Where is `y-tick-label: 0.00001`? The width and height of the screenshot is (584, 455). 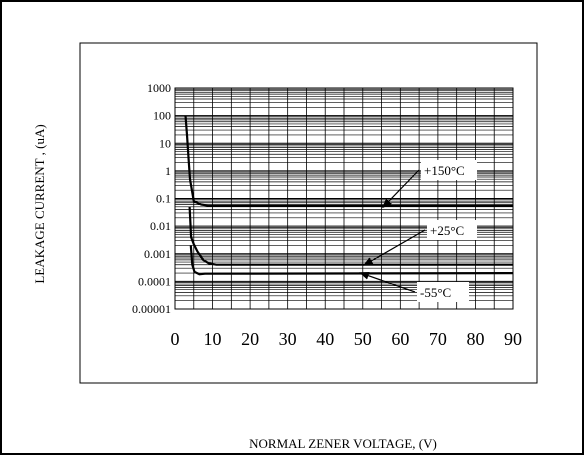 y-tick-label: 0.00001 is located at coordinates (151, 309).